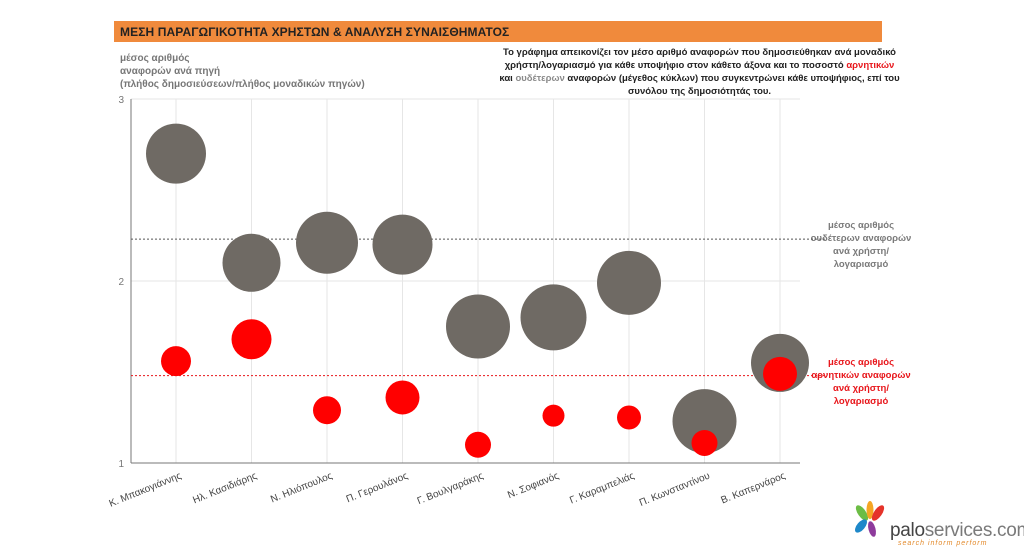  Describe the element at coordinates (507, 78) in the screenshot. I see `description-part2: και` at that location.